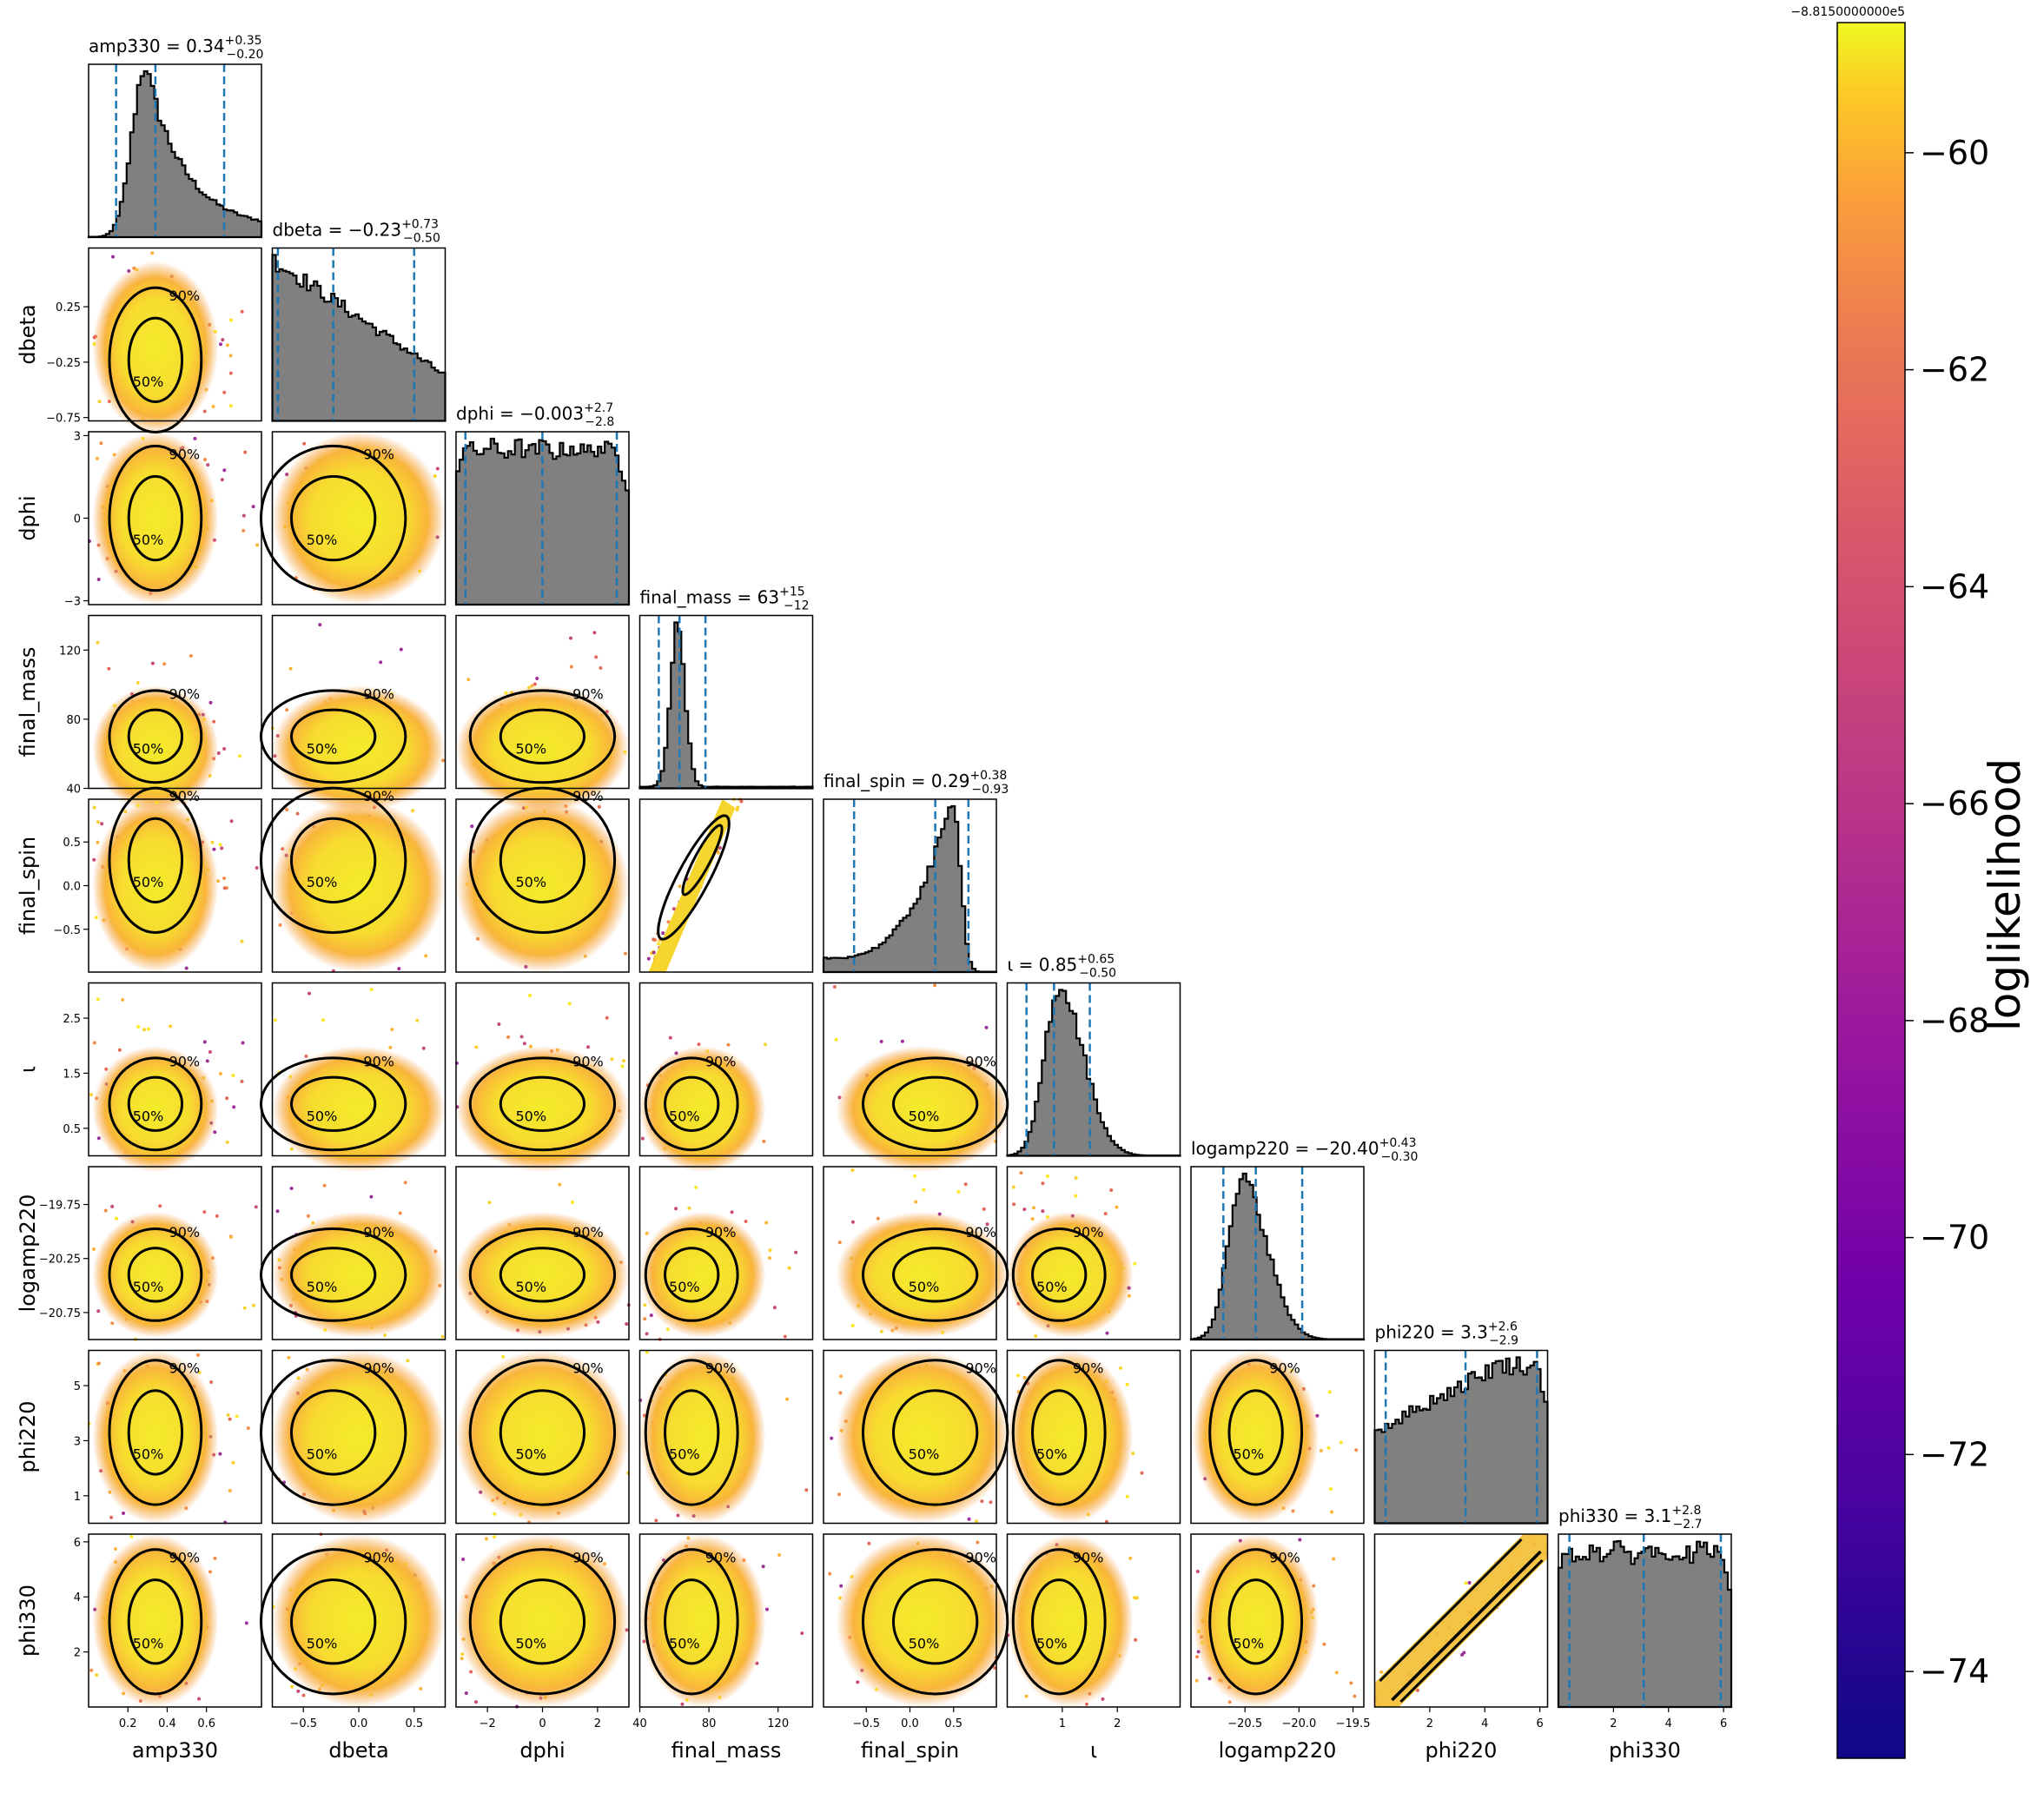 The image size is (2044, 1793). Describe the element at coordinates (28, 334) in the screenshot. I see `ylabel-dbeta: dbeta` at that location.